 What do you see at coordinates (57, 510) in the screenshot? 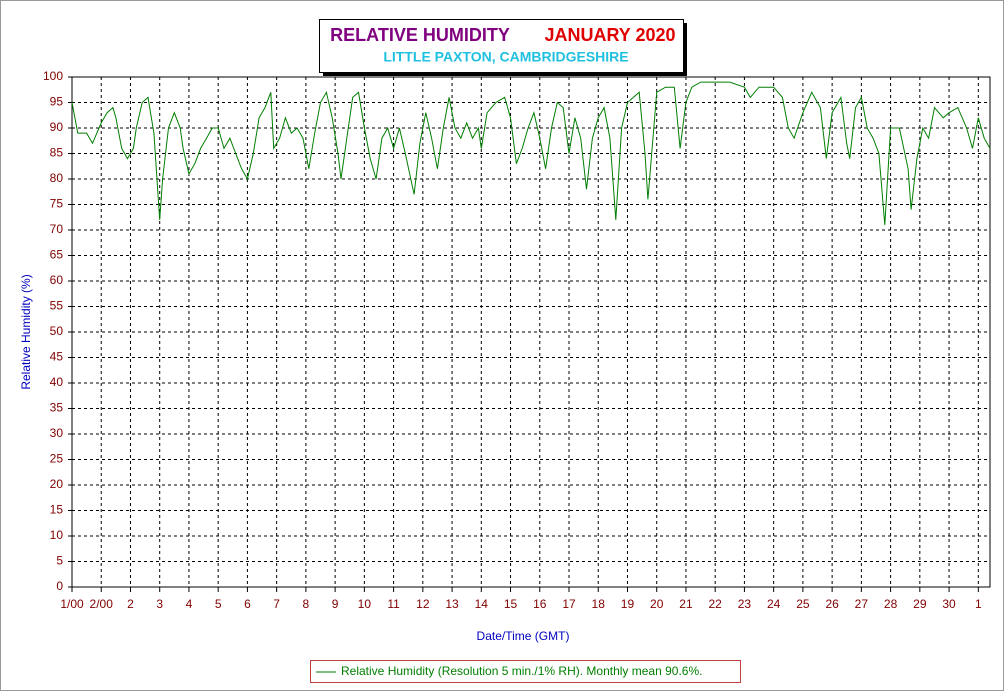
I see `y-tick-label: 15` at bounding box center [57, 510].